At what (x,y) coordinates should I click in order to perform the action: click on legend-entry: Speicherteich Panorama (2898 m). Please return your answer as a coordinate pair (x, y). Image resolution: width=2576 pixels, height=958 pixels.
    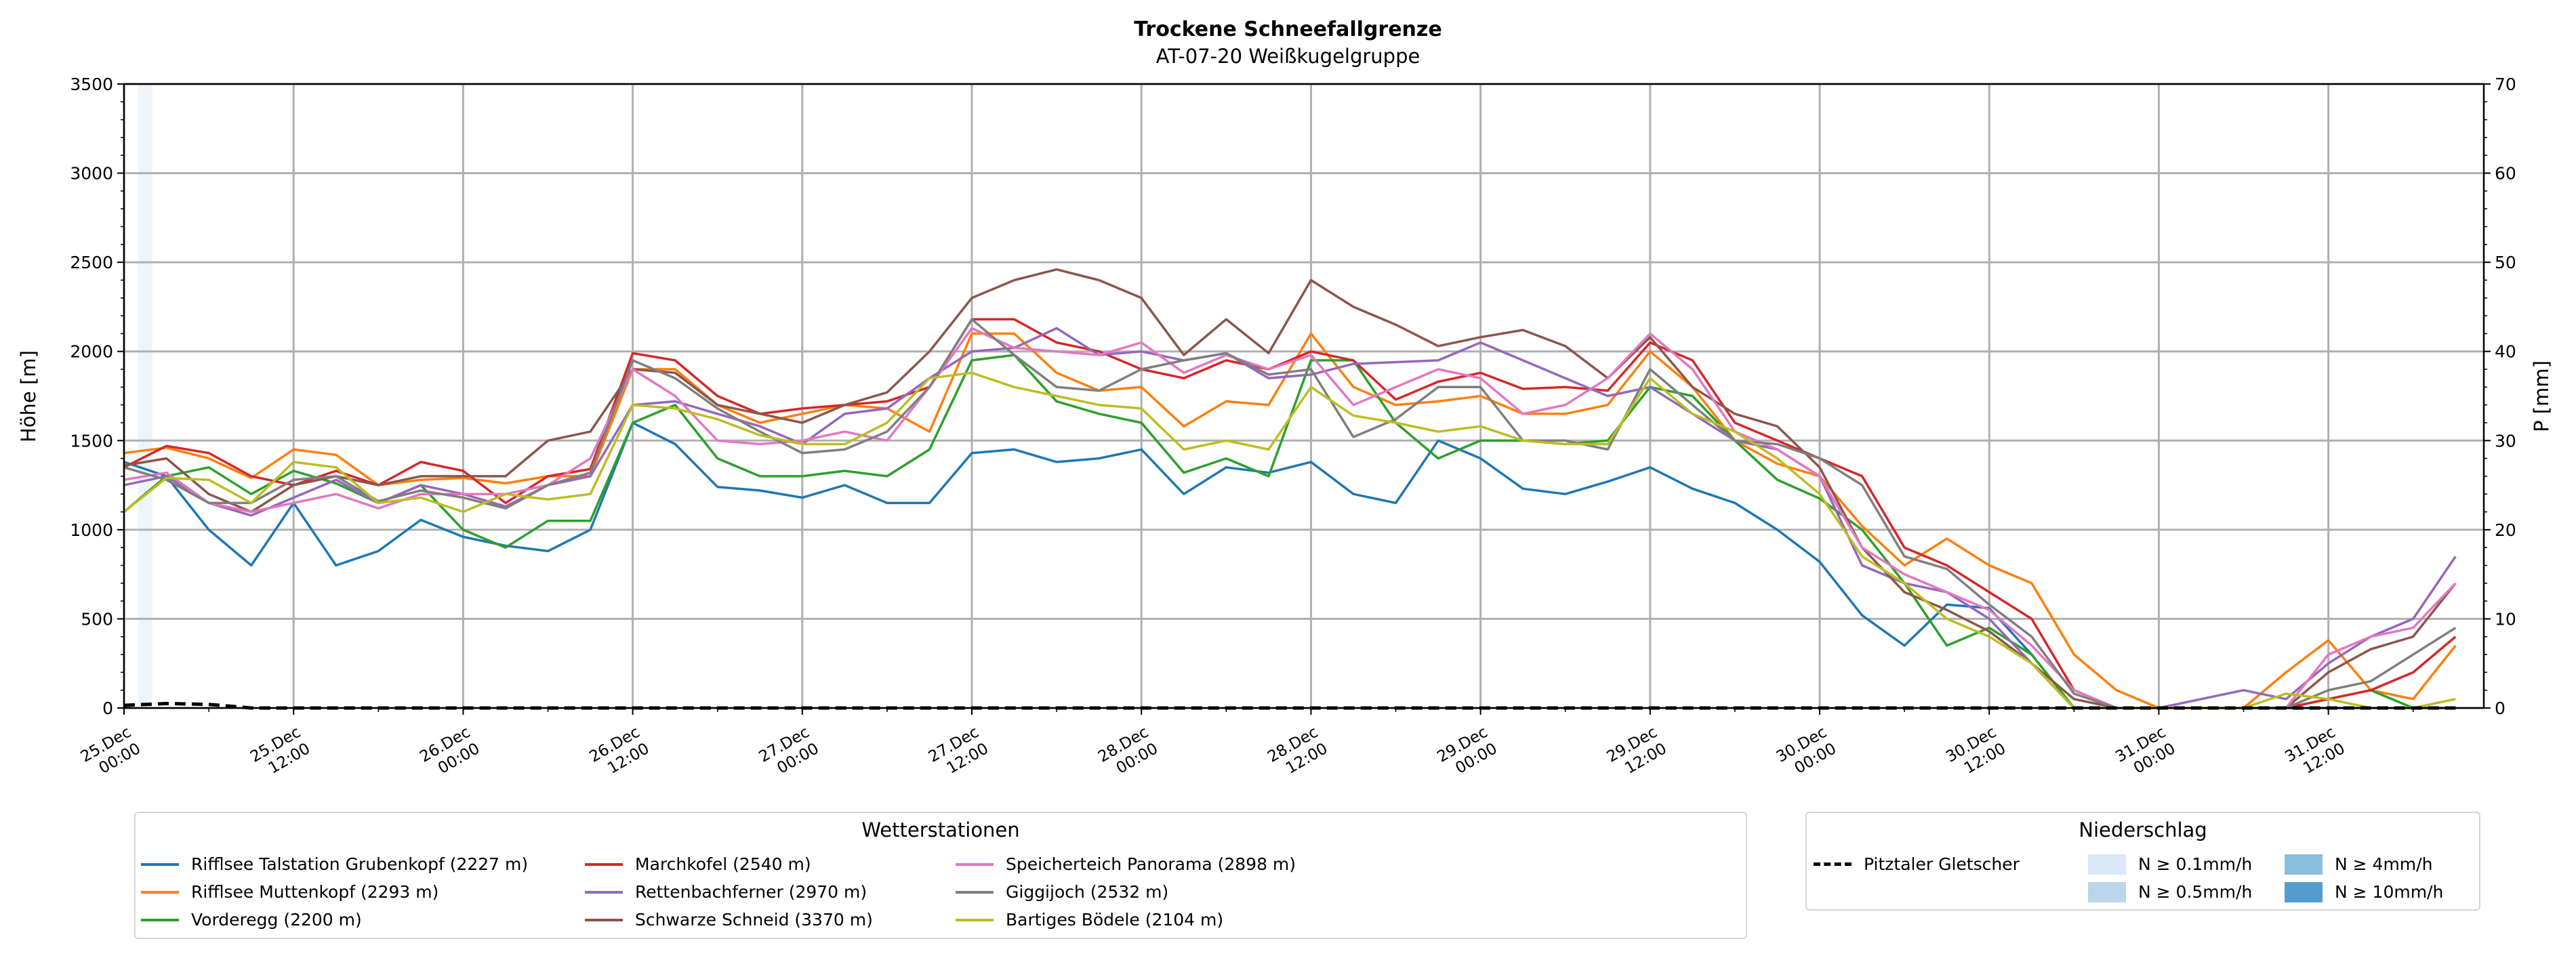
    Looking at the image, I should click on (1176, 864).